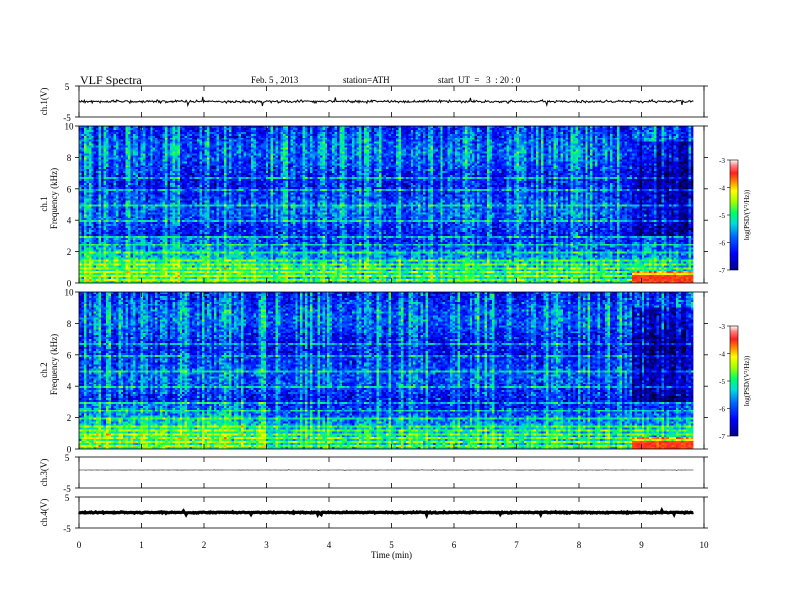 This screenshot has height=612, width=792. Describe the element at coordinates (79, 545) in the screenshot. I see `x-tick-label: 0` at that location.